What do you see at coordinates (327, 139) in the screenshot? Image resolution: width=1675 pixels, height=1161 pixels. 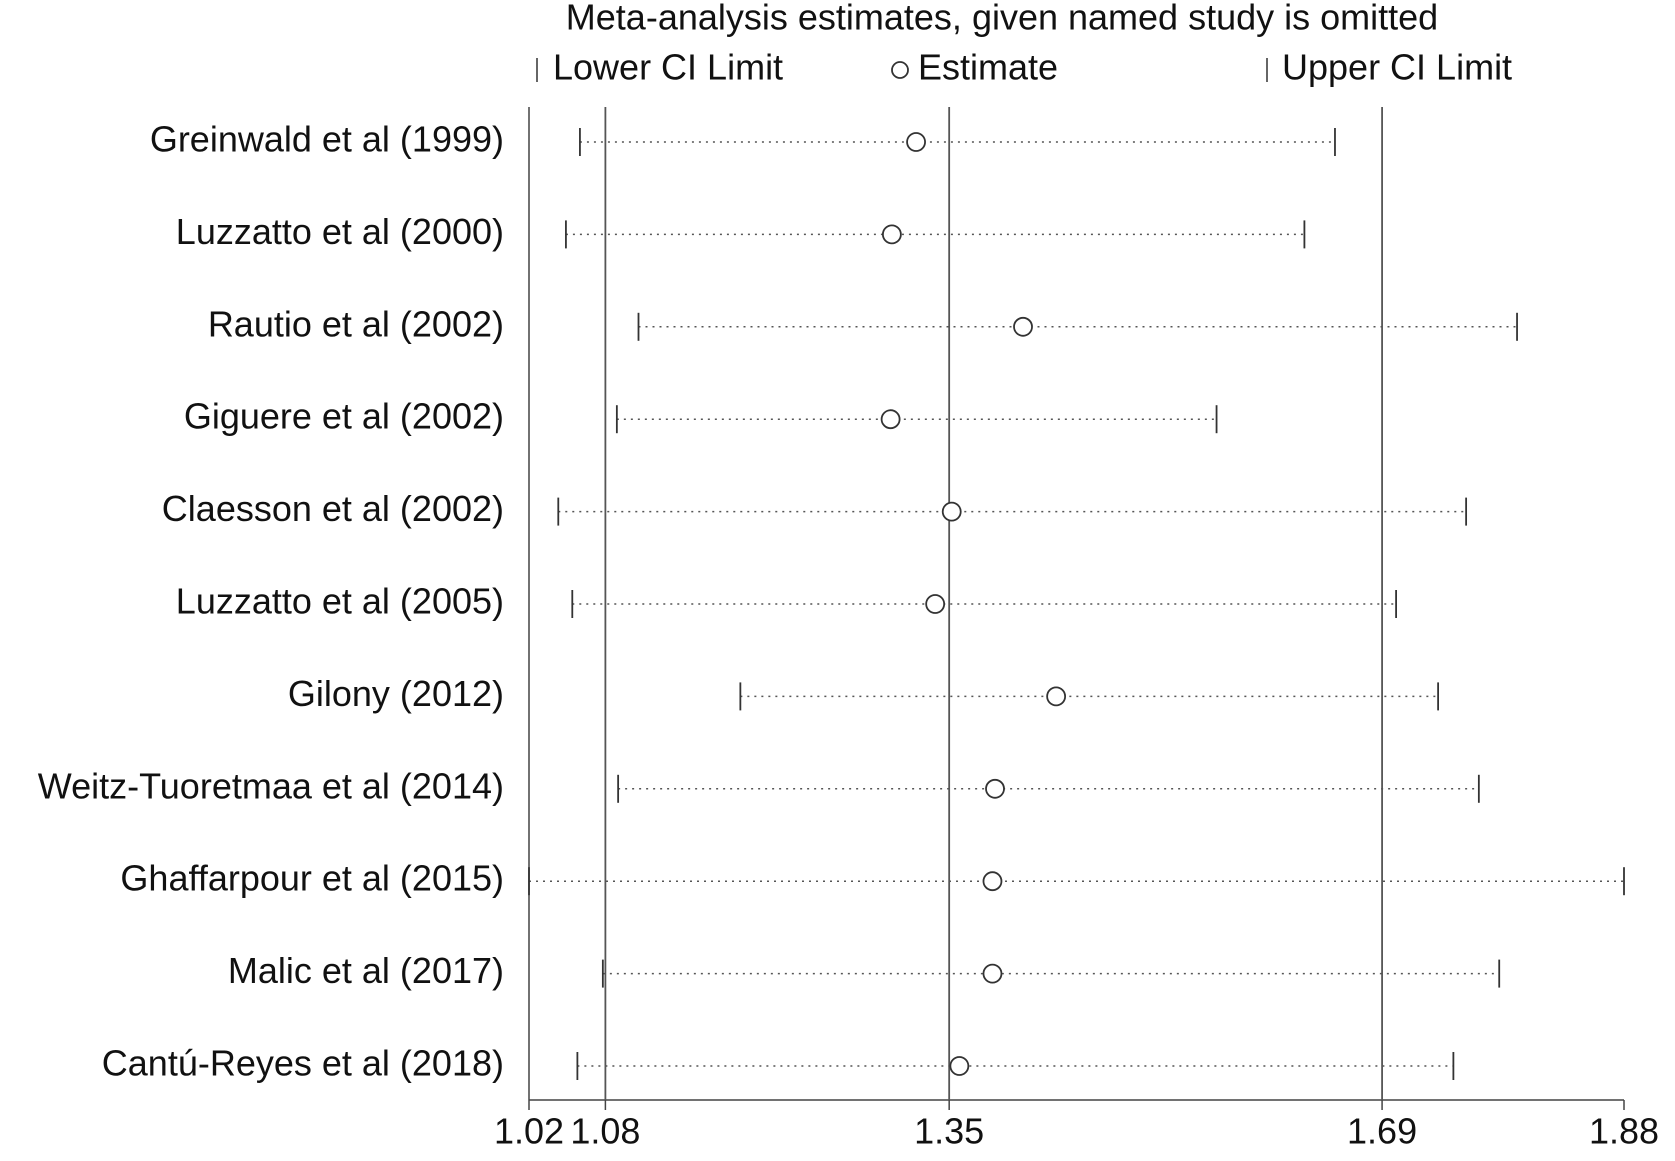 I see `study-label: Greinwald et al (1999)` at bounding box center [327, 139].